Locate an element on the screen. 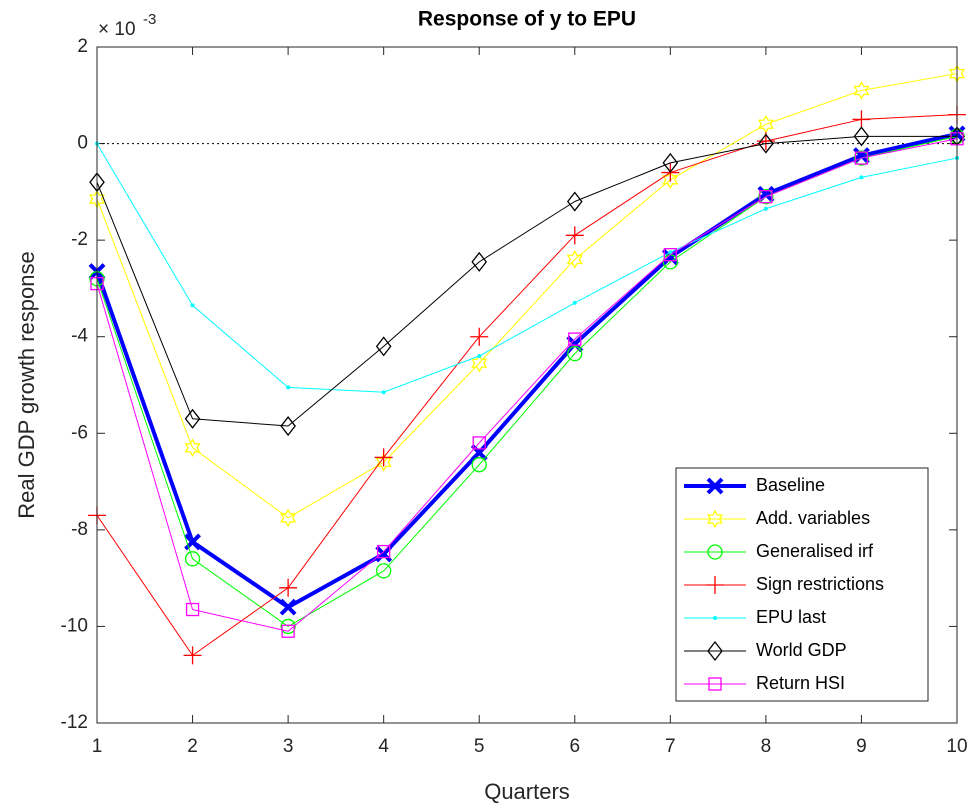 Image resolution: width=973 pixels, height=807 pixels. x-tick-label: 9 is located at coordinates (861, 746).